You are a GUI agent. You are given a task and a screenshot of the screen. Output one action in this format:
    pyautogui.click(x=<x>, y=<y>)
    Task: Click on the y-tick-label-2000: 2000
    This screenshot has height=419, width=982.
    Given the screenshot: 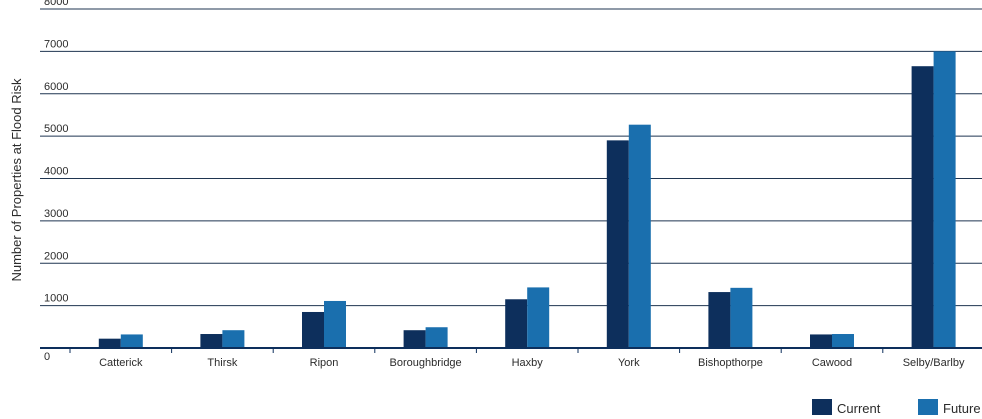 What is the action you would take?
    pyautogui.click(x=56, y=256)
    